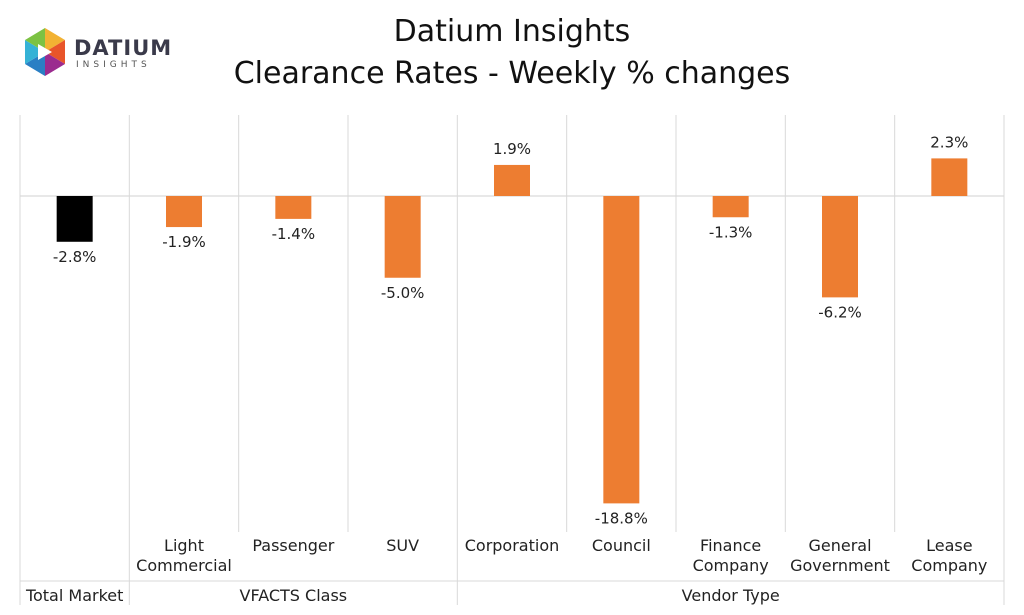 The height and width of the screenshot is (615, 1024). What do you see at coordinates (75, 257) in the screenshot?
I see `data-label: -2.8%` at bounding box center [75, 257].